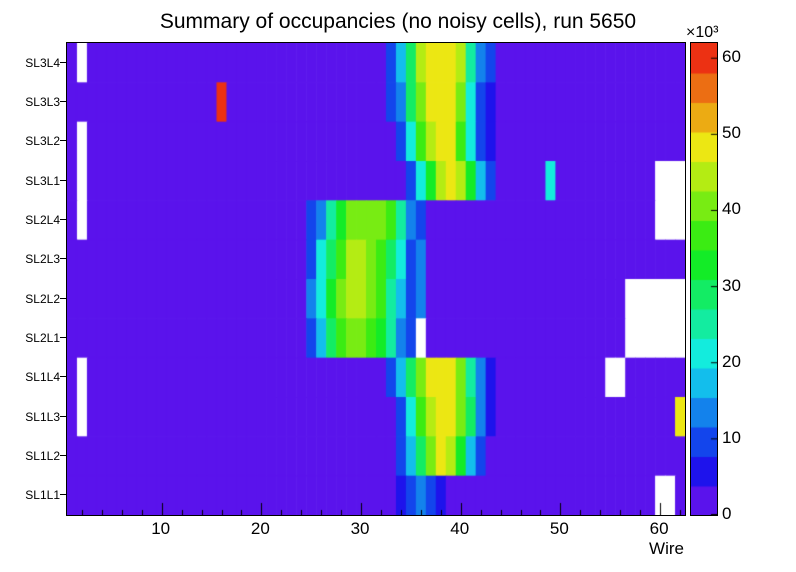 Image resolution: width=796 pixels, height=572 pixels. Describe the element at coordinates (659, 528) in the screenshot. I see `x-tick-label: 60` at that location.